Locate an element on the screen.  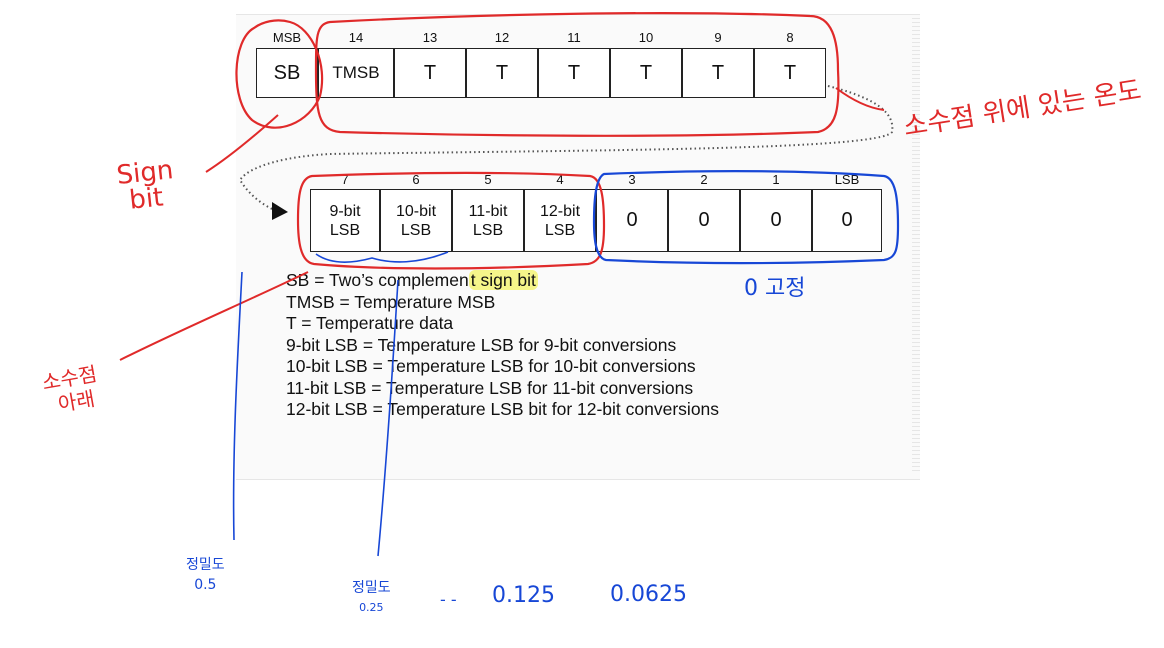
bit-label: 9 is located at coordinates (718, 37).